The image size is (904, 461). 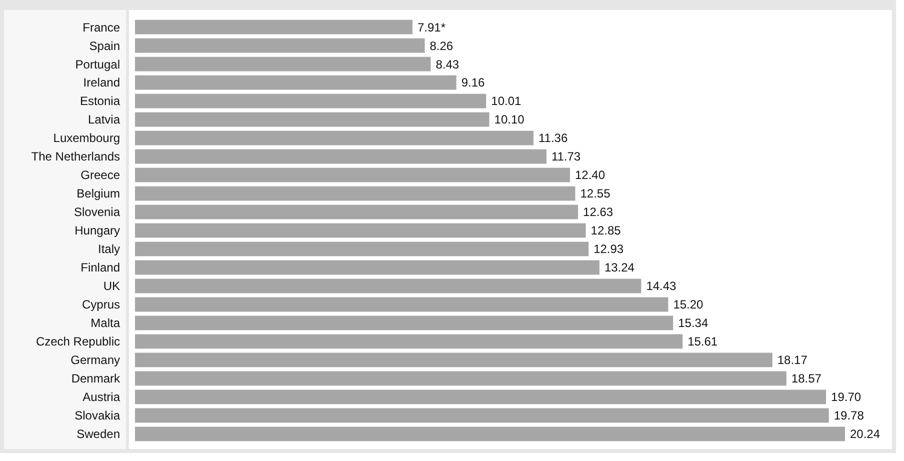 I want to click on y-tick-label: Portugal, so click(x=97, y=64).